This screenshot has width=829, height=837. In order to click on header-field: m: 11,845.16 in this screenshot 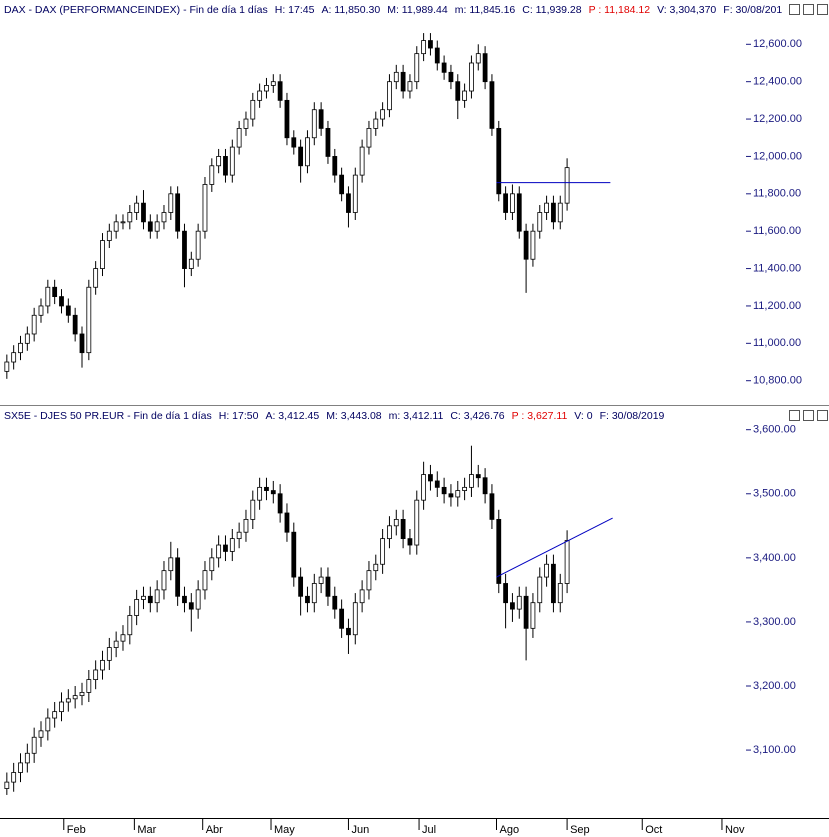, I will do `click(485, 10)`.